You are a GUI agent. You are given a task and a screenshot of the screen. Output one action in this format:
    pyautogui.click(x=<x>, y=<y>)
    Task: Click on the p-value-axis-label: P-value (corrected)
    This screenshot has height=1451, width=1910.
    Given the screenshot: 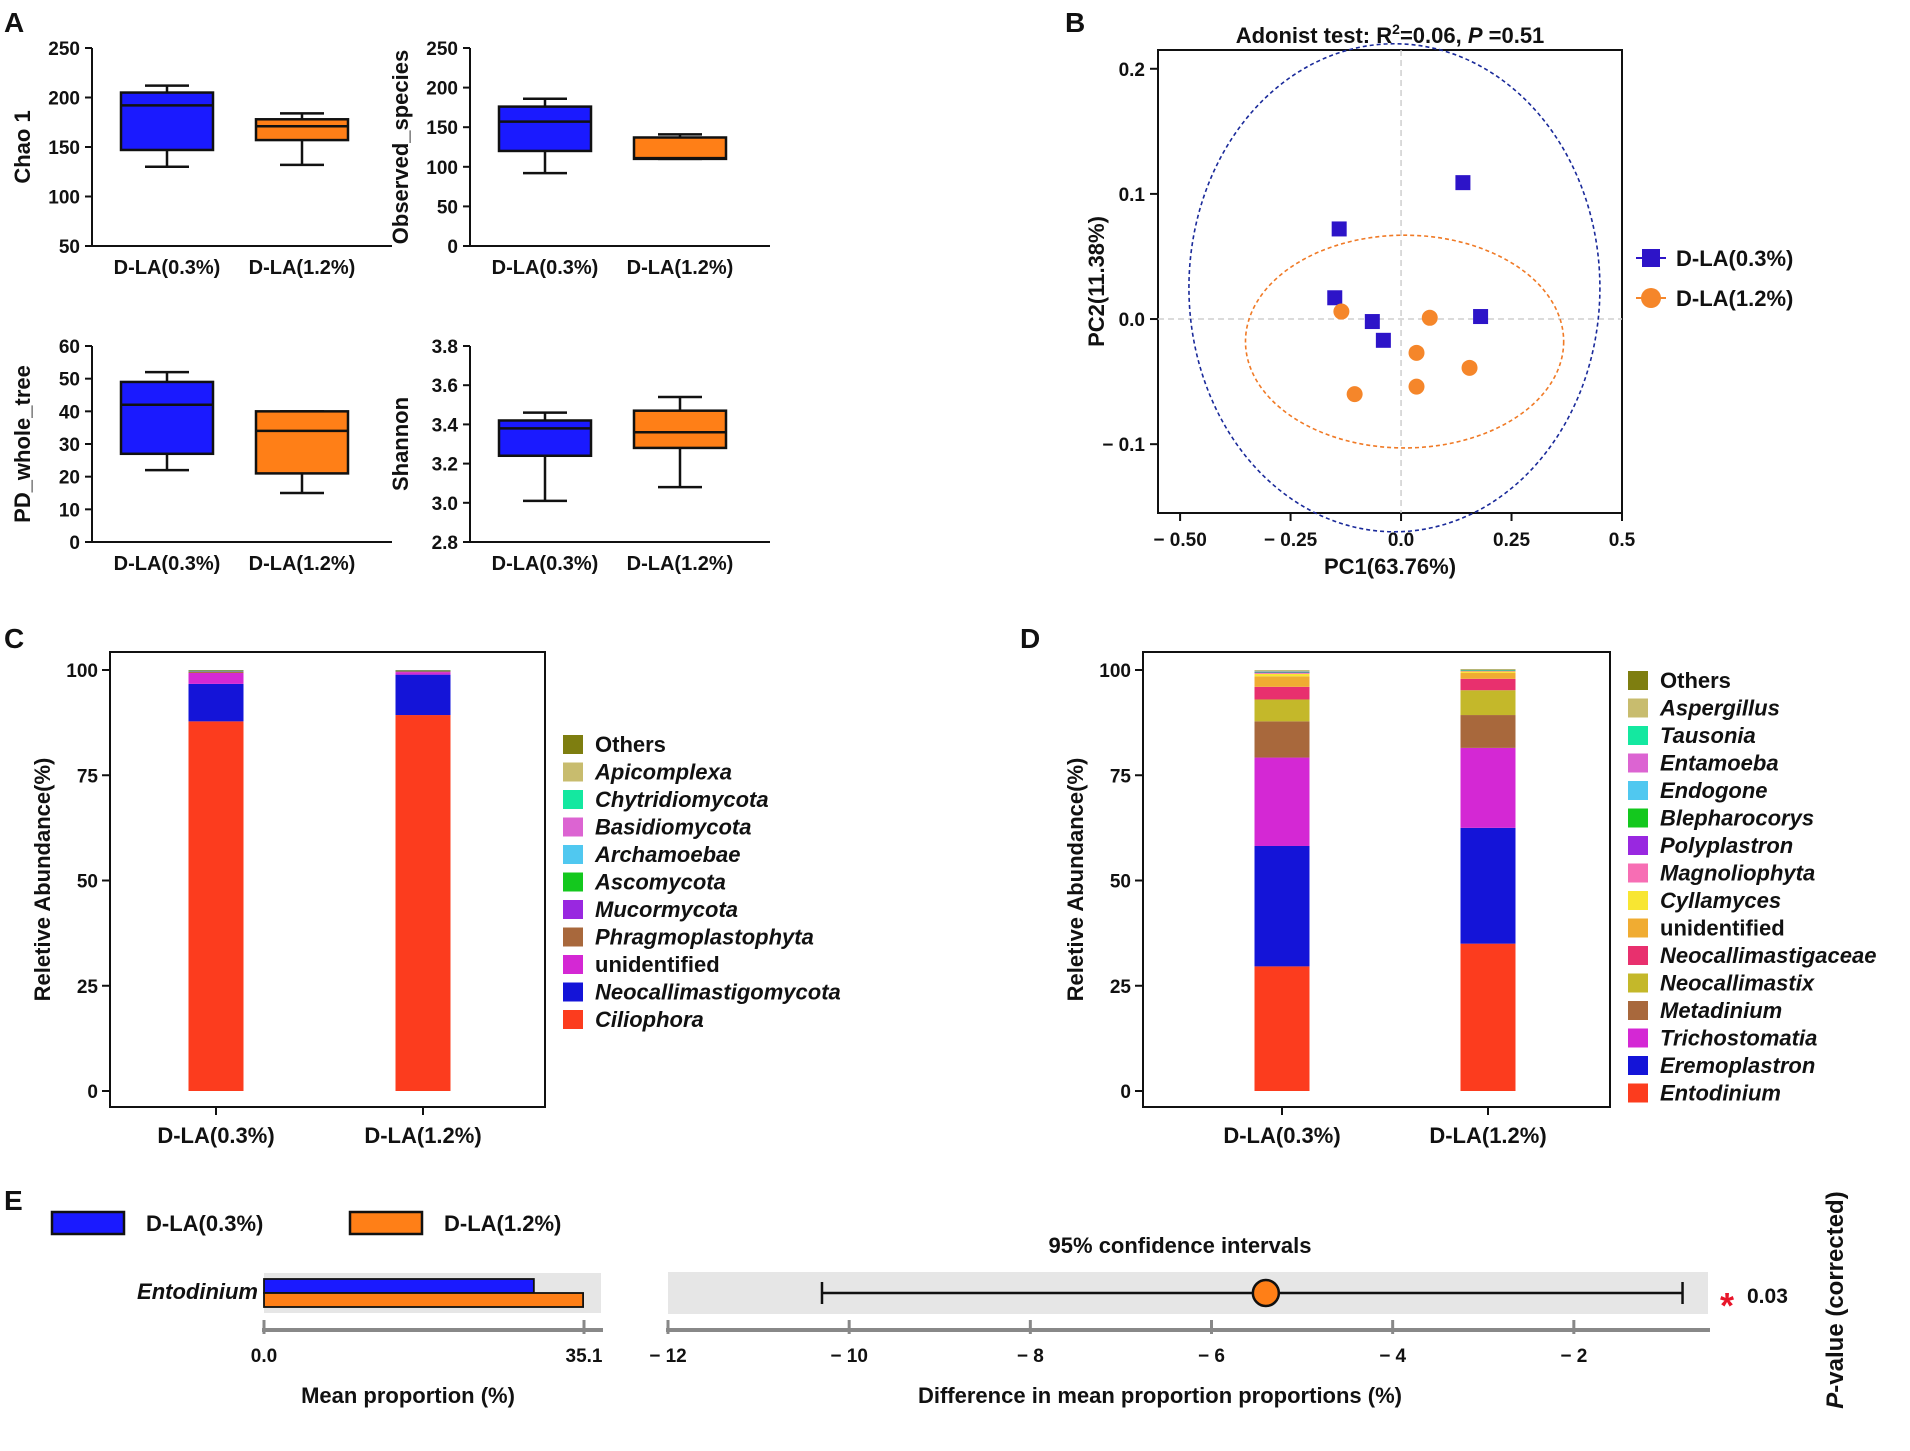 What is the action you would take?
    pyautogui.click(x=1835, y=1299)
    